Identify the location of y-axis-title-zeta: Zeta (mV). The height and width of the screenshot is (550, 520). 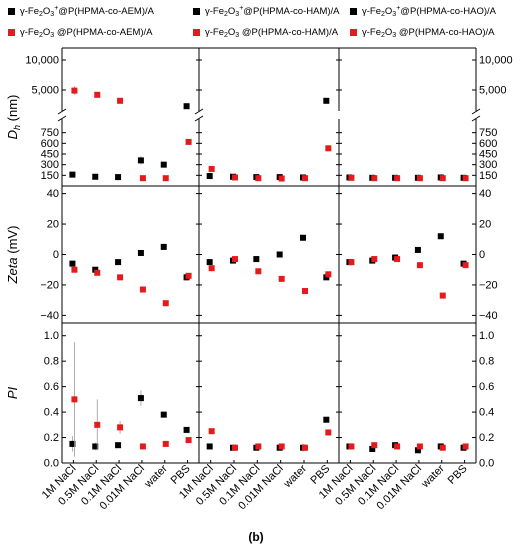
(12, 255).